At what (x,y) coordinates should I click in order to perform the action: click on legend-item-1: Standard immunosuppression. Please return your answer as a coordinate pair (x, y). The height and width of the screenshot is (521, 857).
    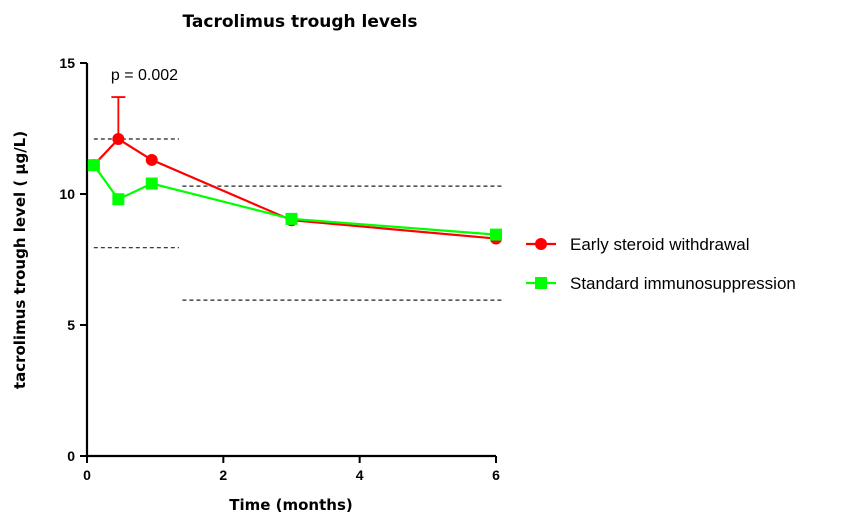
    Looking at the image, I should click on (661, 283).